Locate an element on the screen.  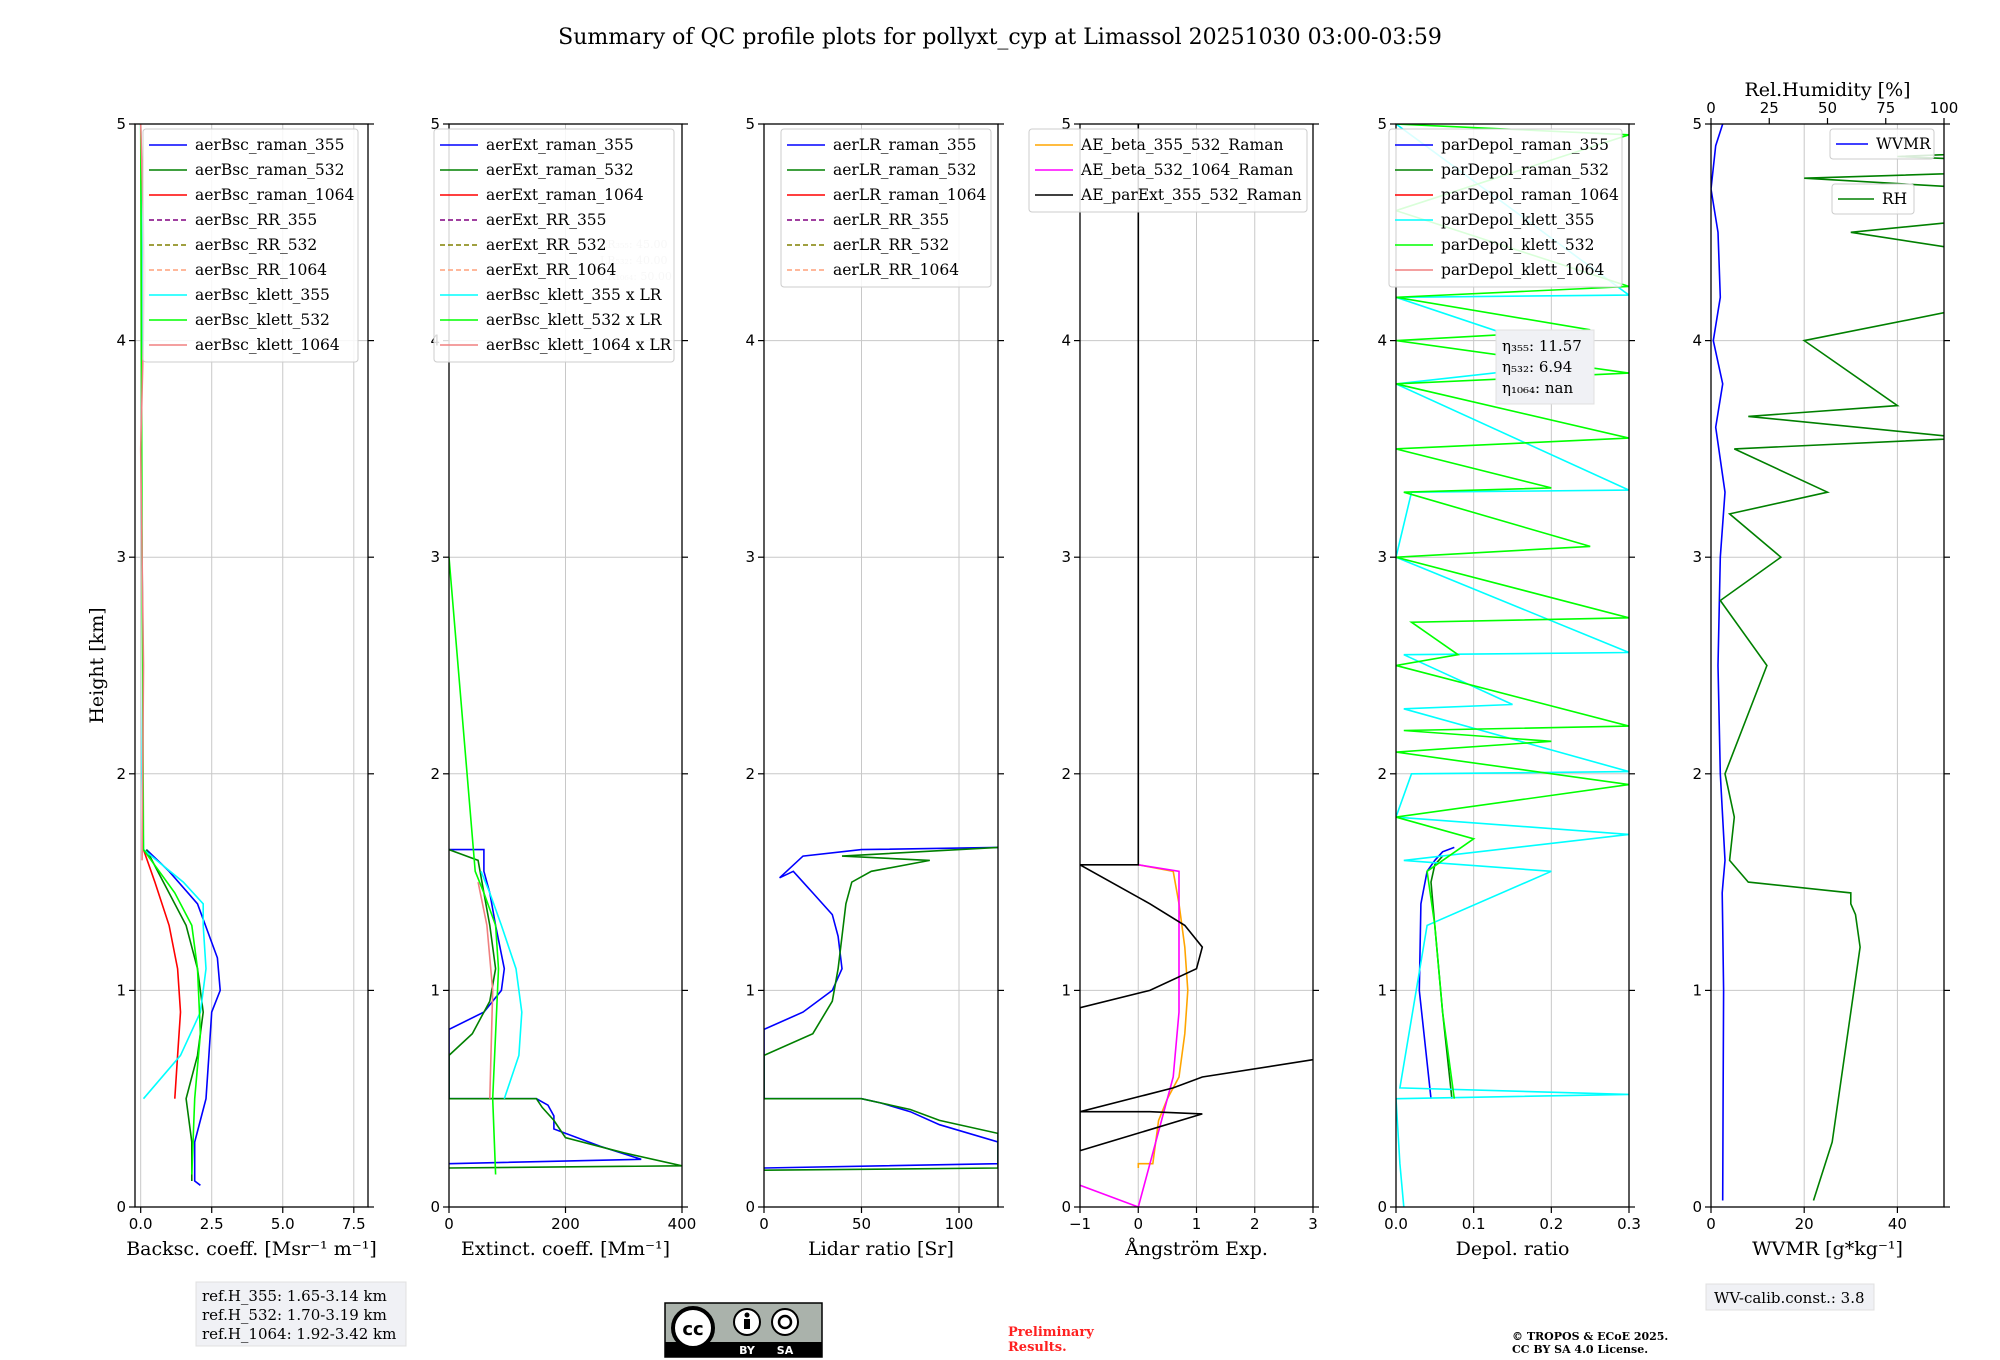
legend-label-5: parDepol_klett_1064 is located at coordinates (1522, 270).